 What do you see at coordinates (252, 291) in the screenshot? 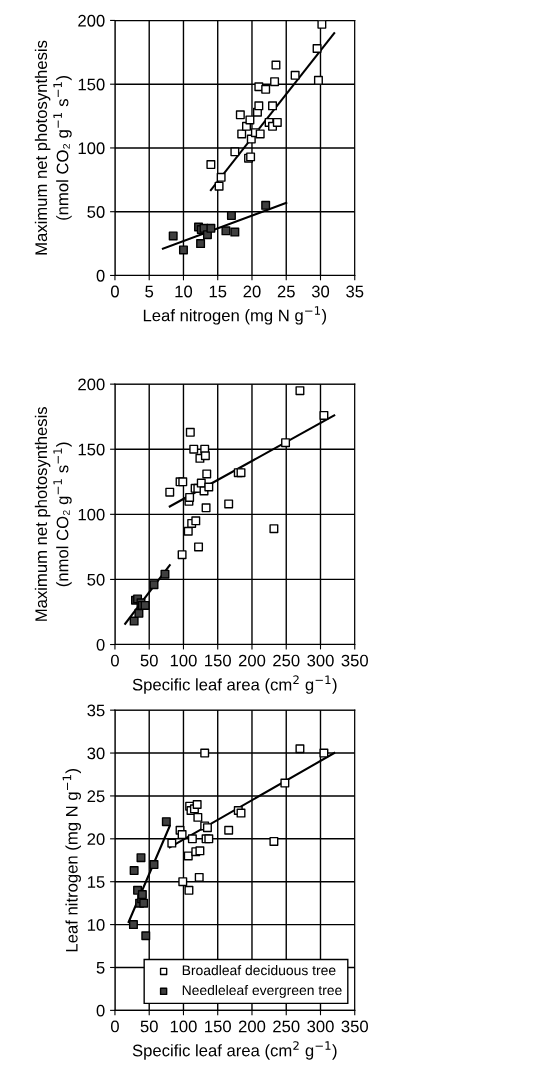
I see `x-tick-label: 20` at bounding box center [252, 291].